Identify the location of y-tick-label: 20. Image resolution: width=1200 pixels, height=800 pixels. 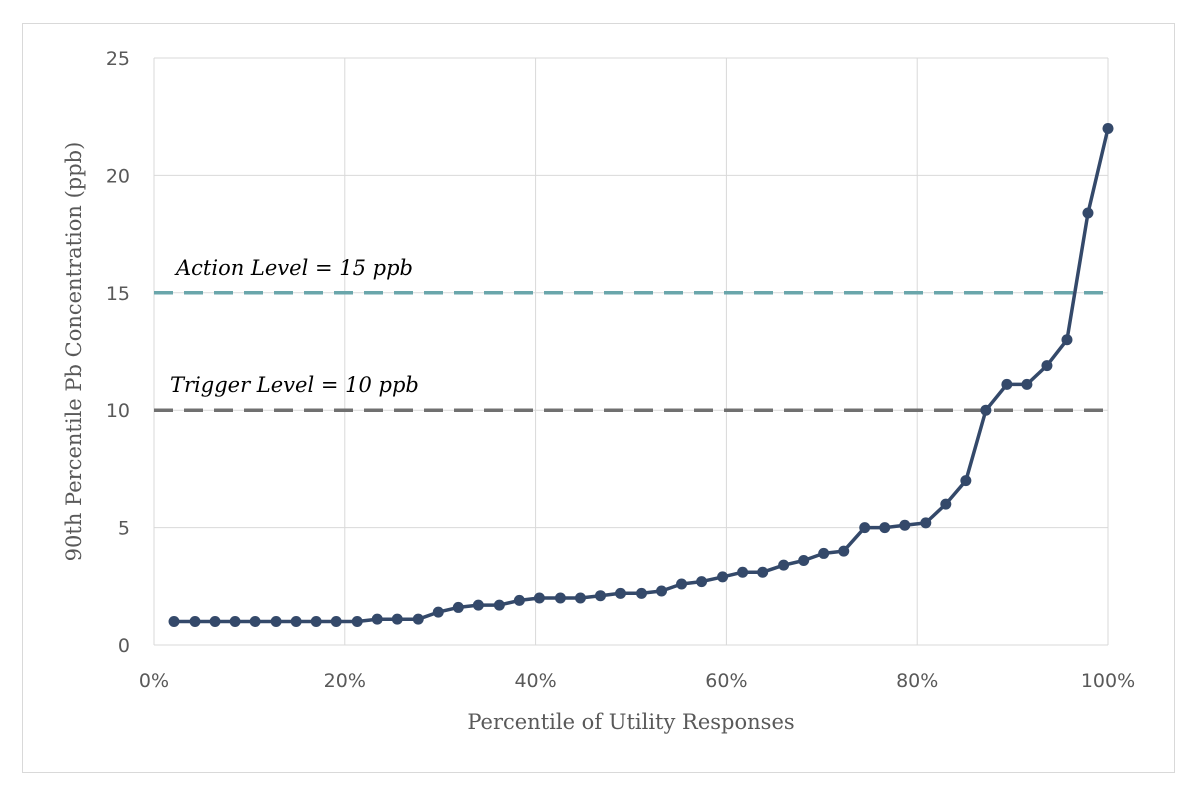
(118, 176).